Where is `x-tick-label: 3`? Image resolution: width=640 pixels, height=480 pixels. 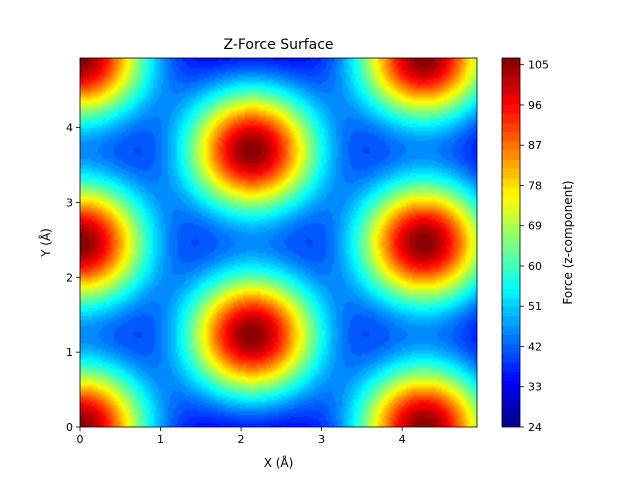
x-tick-label: 3 is located at coordinates (321, 439).